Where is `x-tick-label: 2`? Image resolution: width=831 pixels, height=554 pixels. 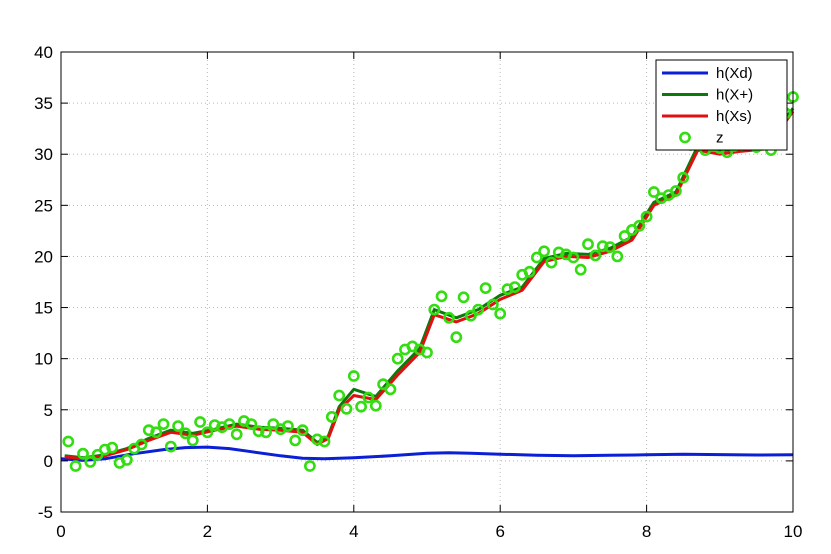 x-tick-label: 2 is located at coordinates (207, 531).